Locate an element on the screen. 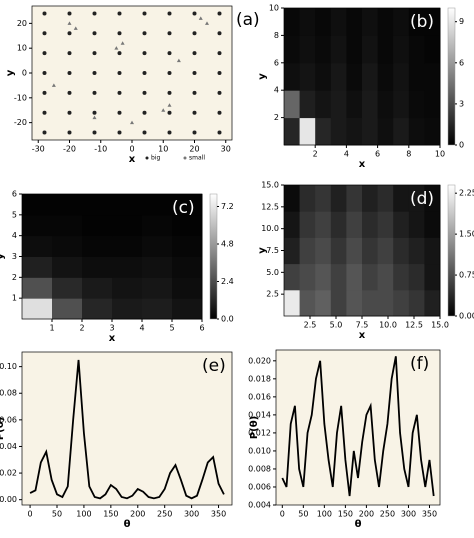 This screenshot has height=538, width=474. y-tick-label: 0 is located at coordinates (24, 73).